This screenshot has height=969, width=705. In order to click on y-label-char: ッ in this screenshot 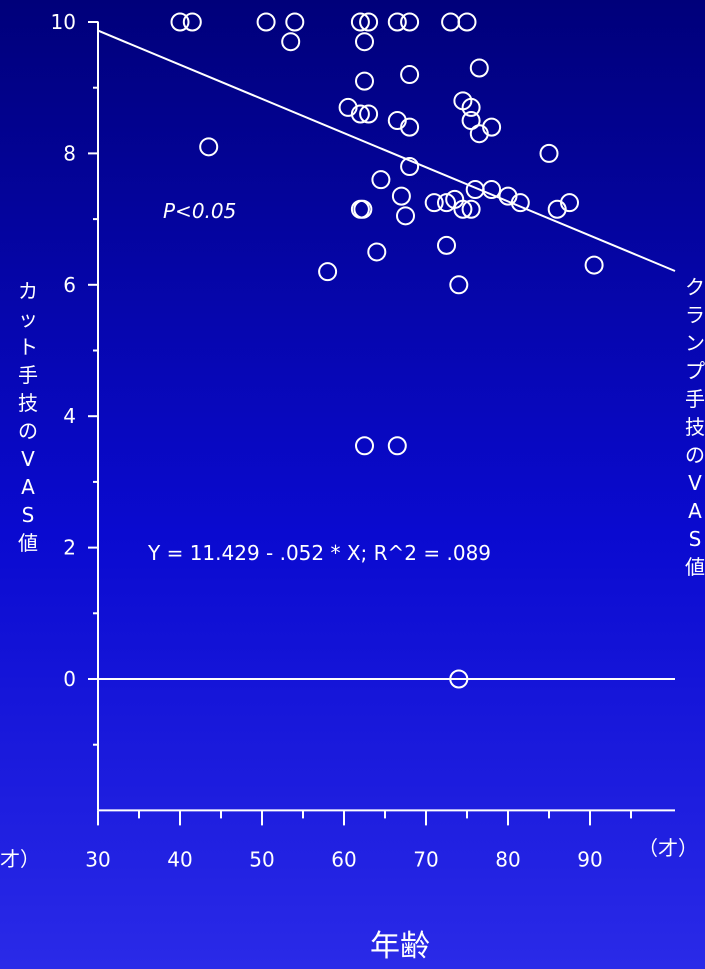, I will do `click(28, 319)`.